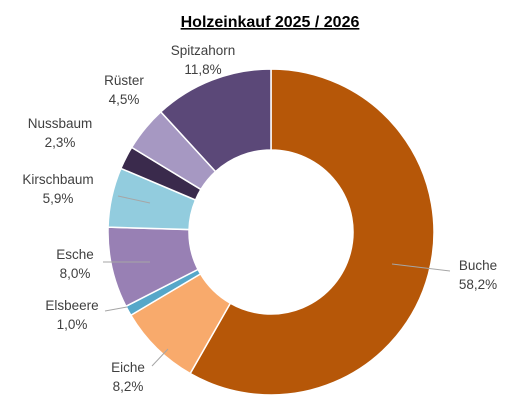  Describe the element at coordinates (72, 324) in the screenshot. I see `slice-value-label-elsbeere: 1,0%` at that location.